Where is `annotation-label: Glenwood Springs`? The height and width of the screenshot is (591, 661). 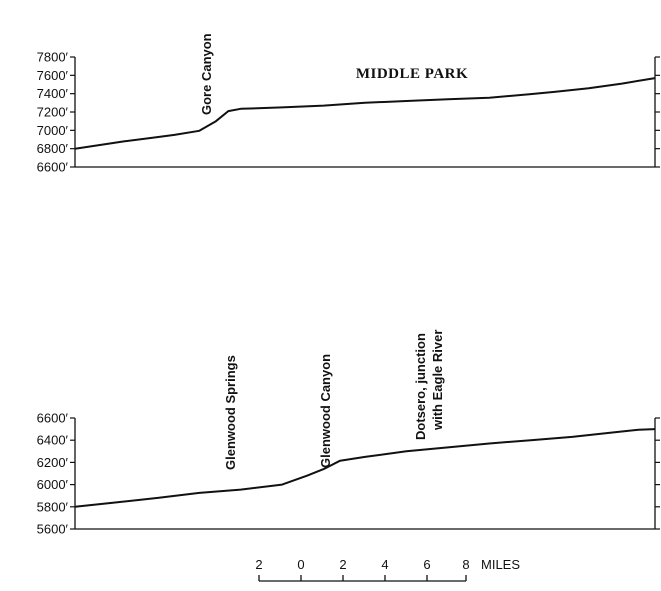 annotation-label: Glenwood Springs is located at coordinates (230, 412).